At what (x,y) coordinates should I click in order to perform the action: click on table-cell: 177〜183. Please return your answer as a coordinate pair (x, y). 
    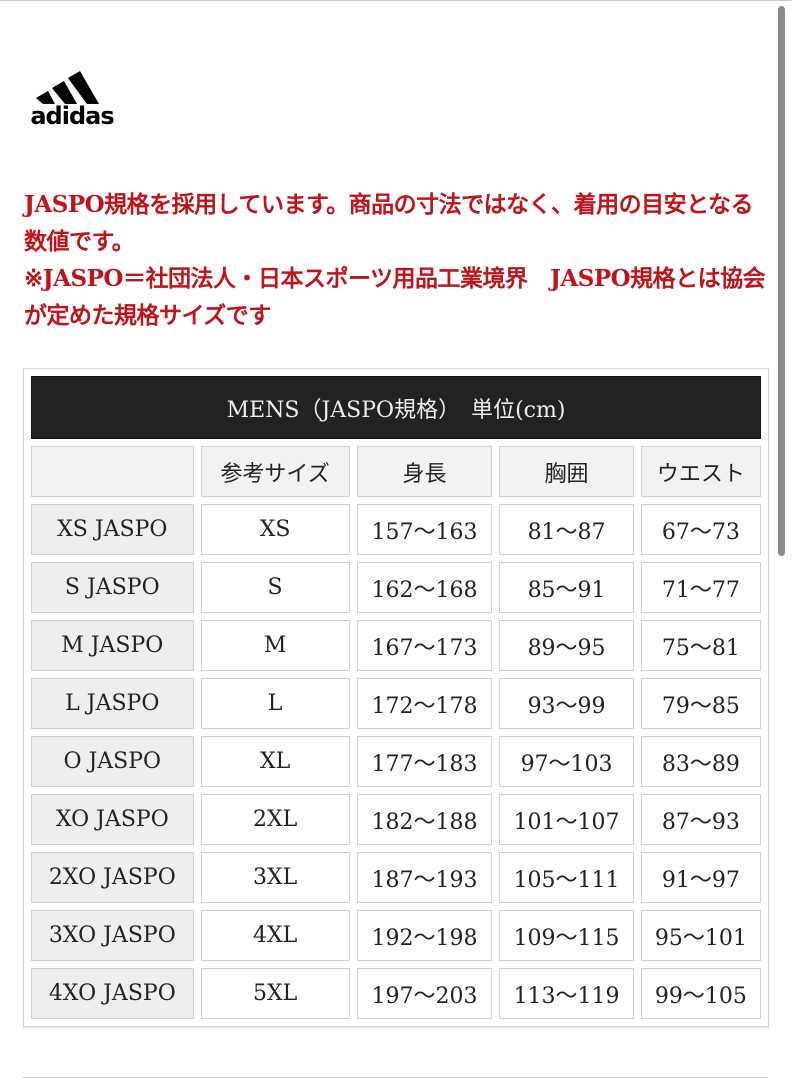
    Looking at the image, I should click on (424, 761).